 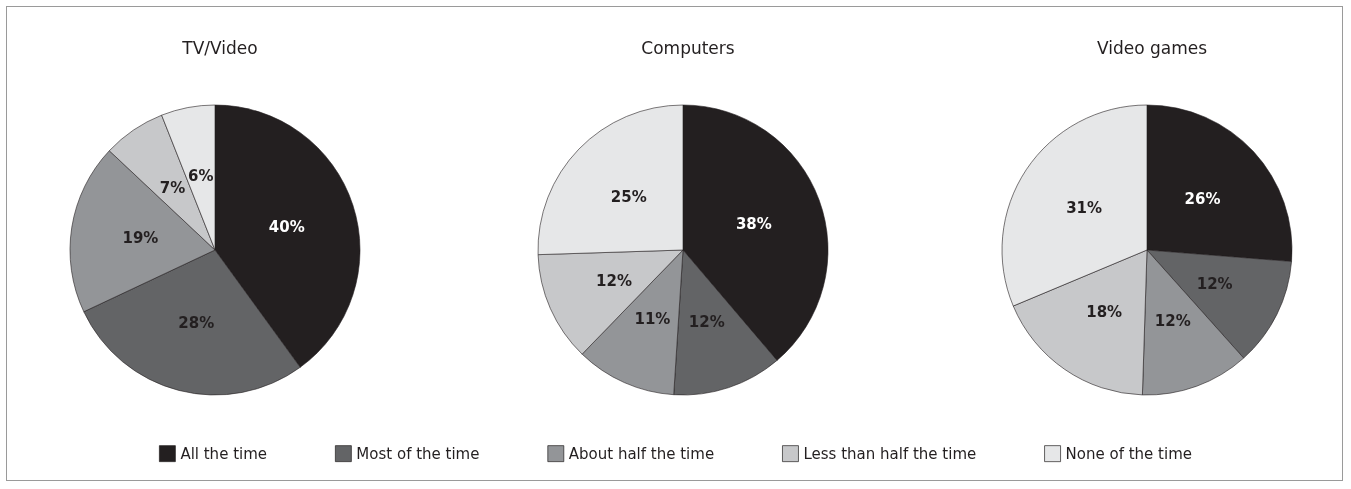 I want to click on legend-label: Most of the time, so click(x=418, y=453).